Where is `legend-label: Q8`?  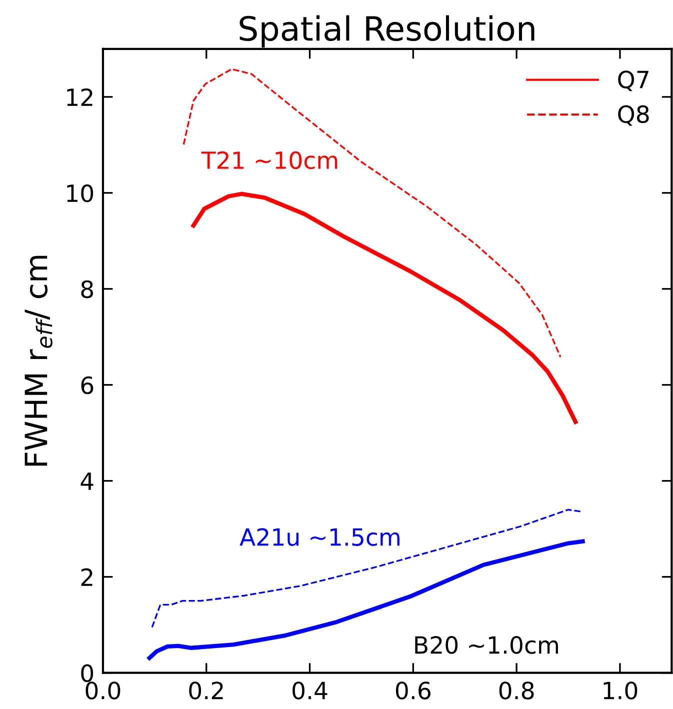
legend-label: Q8 is located at coordinates (633, 115).